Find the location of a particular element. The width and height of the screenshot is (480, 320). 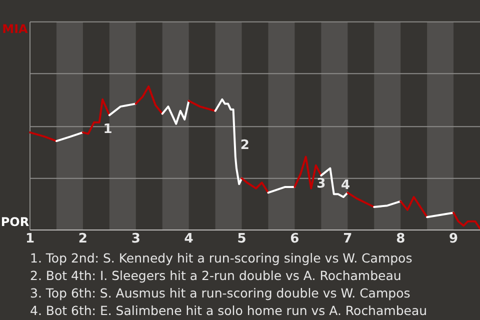

x-tick-label: 8 is located at coordinates (401, 239).